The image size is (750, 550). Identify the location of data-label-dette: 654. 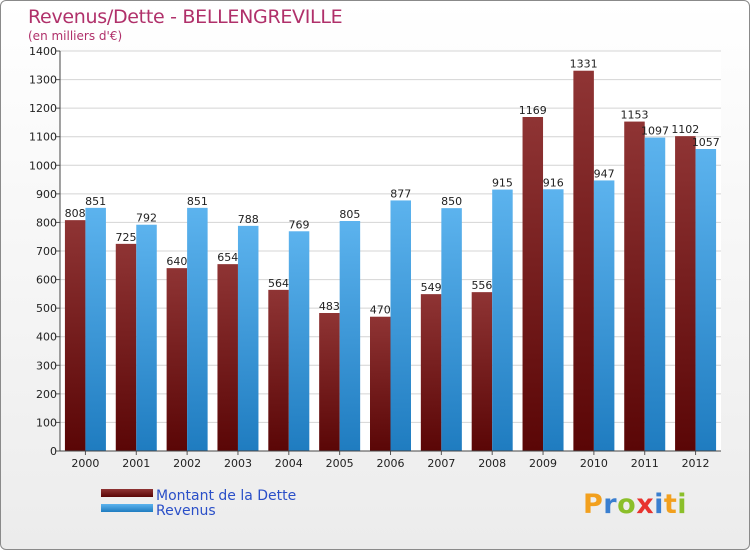
(227, 257).